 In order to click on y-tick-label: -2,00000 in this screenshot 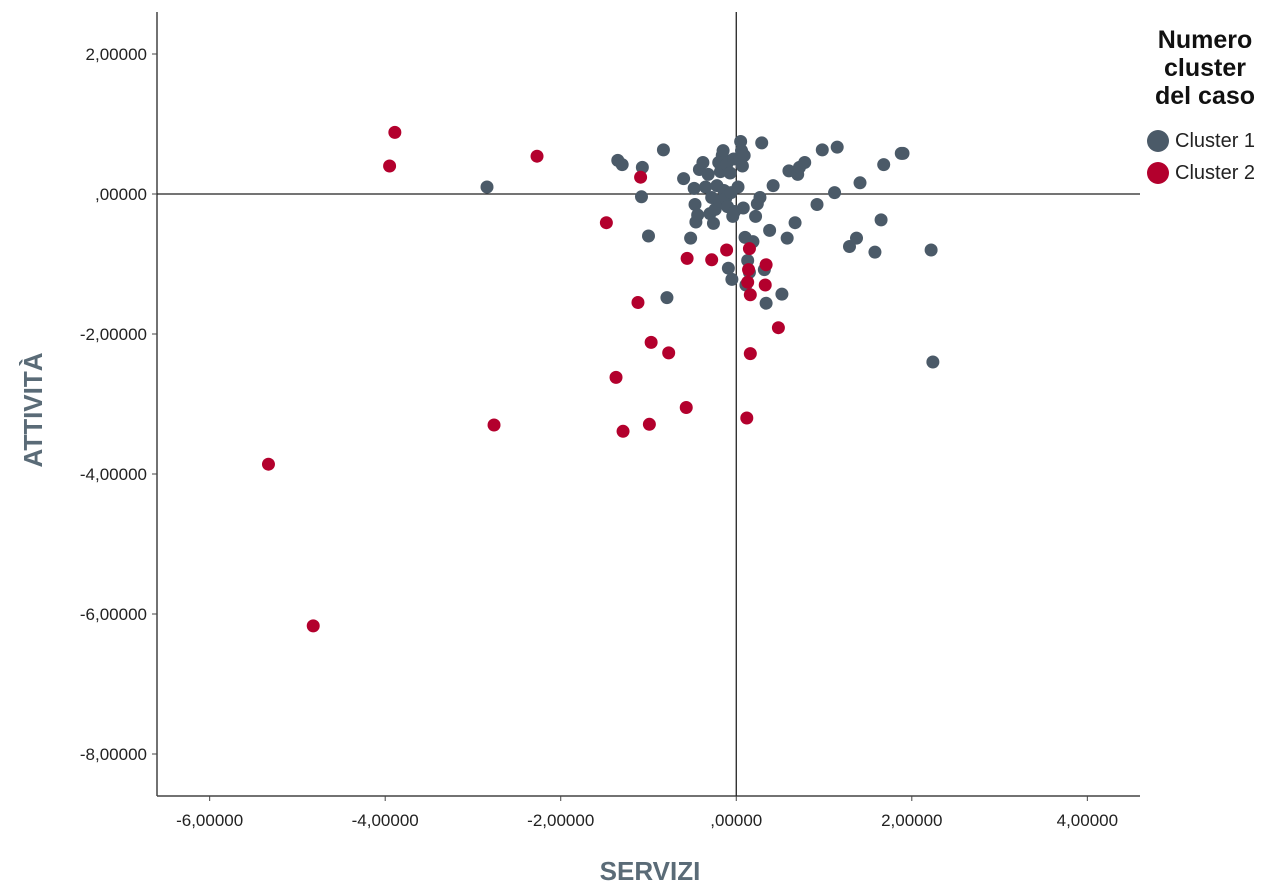, I will do `click(113, 334)`.